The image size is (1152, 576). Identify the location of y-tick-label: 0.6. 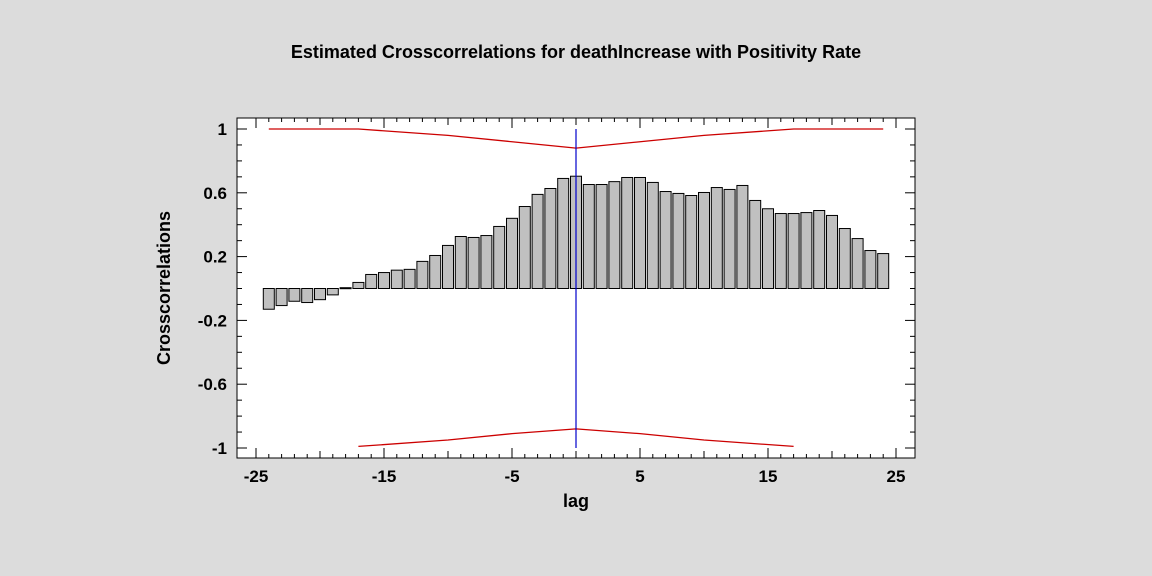
(215, 193).